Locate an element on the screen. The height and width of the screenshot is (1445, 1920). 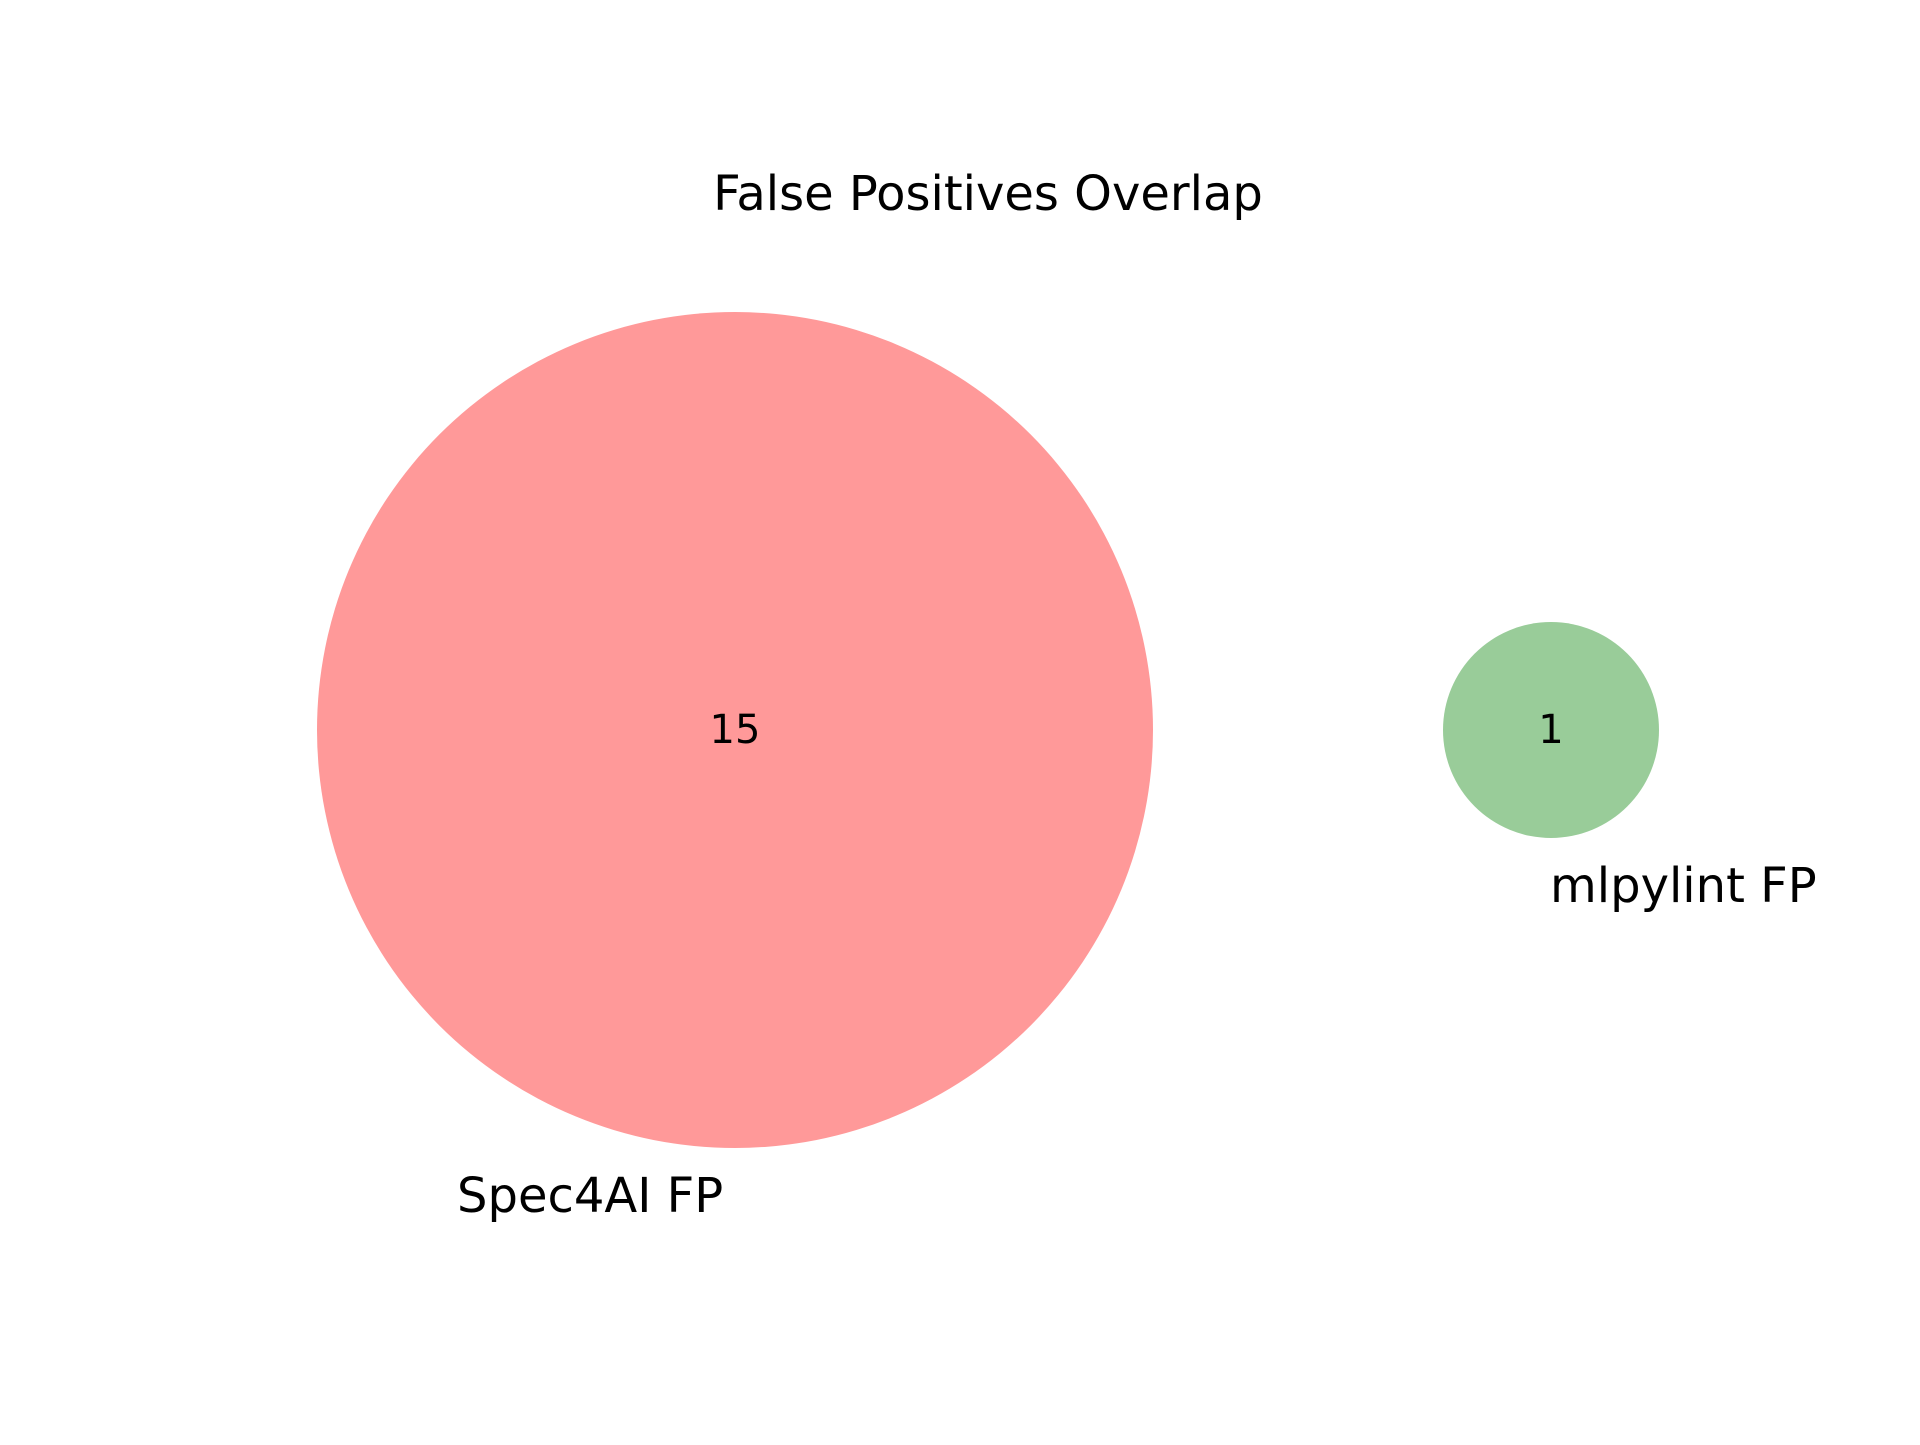
label-spec4ai: Spec4AI FP is located at coordinates (590, 1196).